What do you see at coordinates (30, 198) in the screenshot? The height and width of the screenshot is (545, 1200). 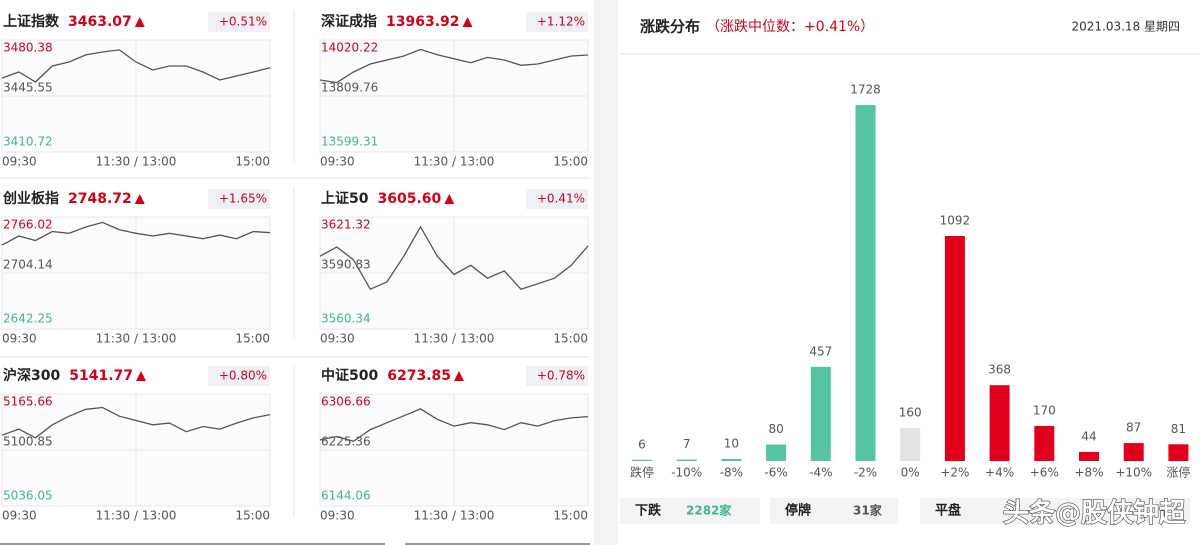 I see `index-name: 创业板指` at bounding box center [30, 198].